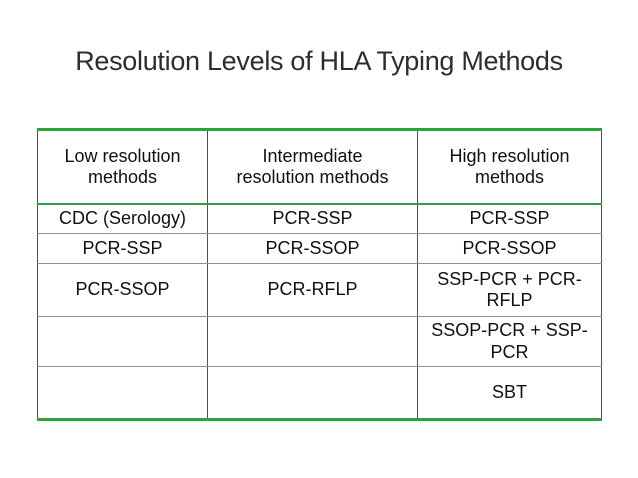 This screenshot has width=638, height=478. What do you see at coordinates (509, 248) in the screenshot?
I see `cell-r2-high: PCR-SSOP` at bounding box center [509, 248].